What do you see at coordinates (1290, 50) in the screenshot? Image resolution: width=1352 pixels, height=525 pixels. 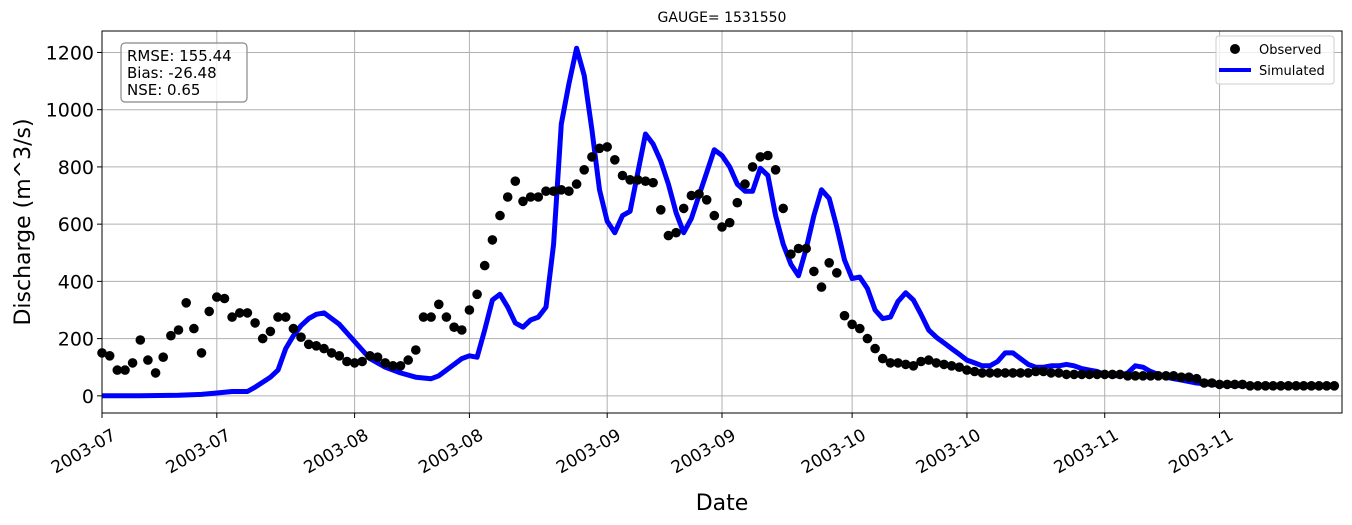 I see `legend-observed-label: Observed` at bounding box center [1290, 50].